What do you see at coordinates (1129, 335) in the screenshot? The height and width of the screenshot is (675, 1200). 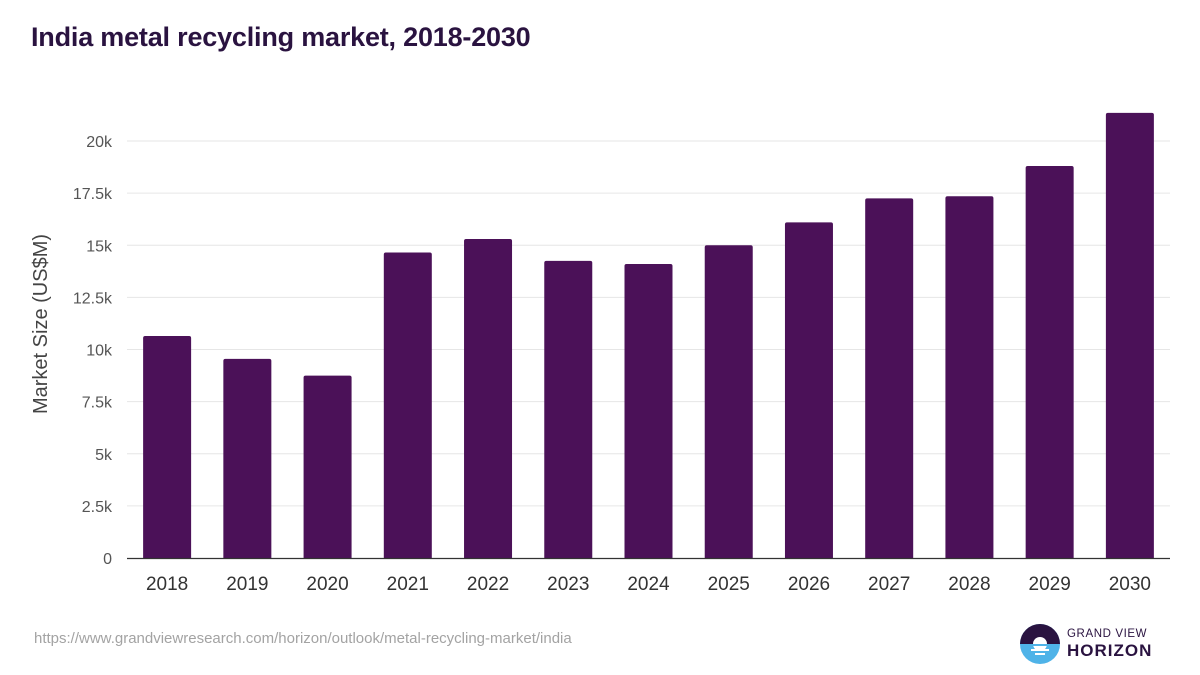 I see `bar-2030` at bounding box center [1129, 335].